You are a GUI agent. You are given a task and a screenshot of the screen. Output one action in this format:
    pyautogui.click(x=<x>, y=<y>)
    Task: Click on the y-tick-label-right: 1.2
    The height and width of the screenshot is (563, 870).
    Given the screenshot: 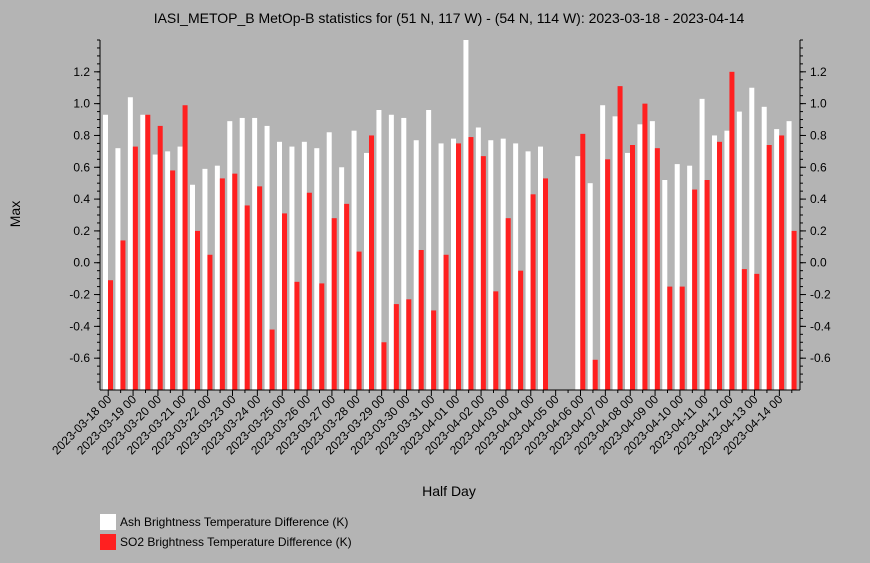 What is the action you would take?
    pyautogui.click(x=818, y=72)
    